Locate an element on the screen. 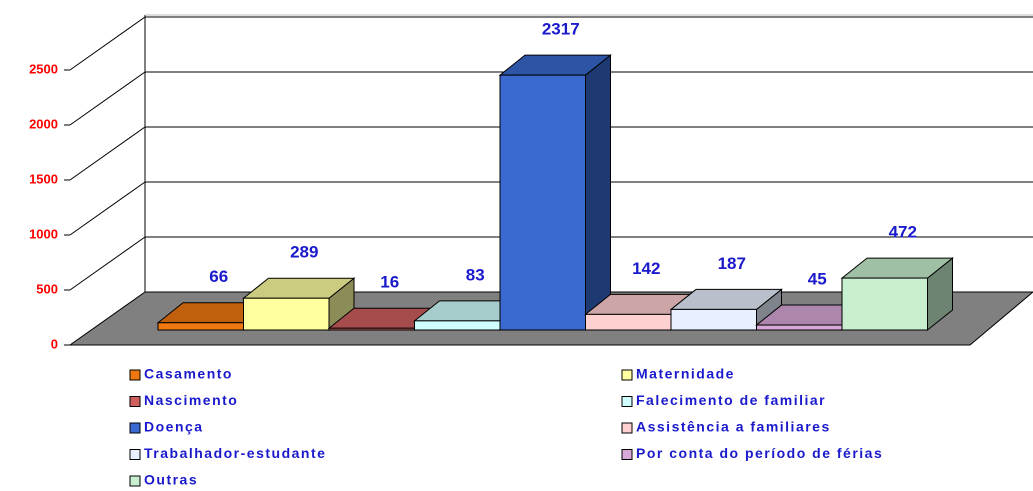  legend-label: Falecimento de familiar is located at coordinates (731, 400).